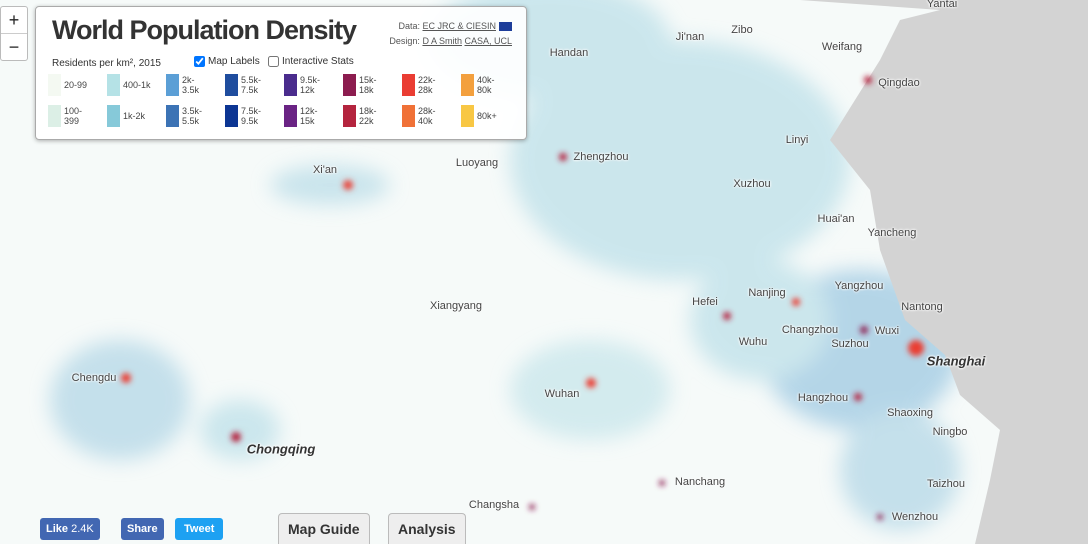 The width and height of the screenshot is (1088, 544). I want to click on legend-item: 40k-80k, so click(483, 85).